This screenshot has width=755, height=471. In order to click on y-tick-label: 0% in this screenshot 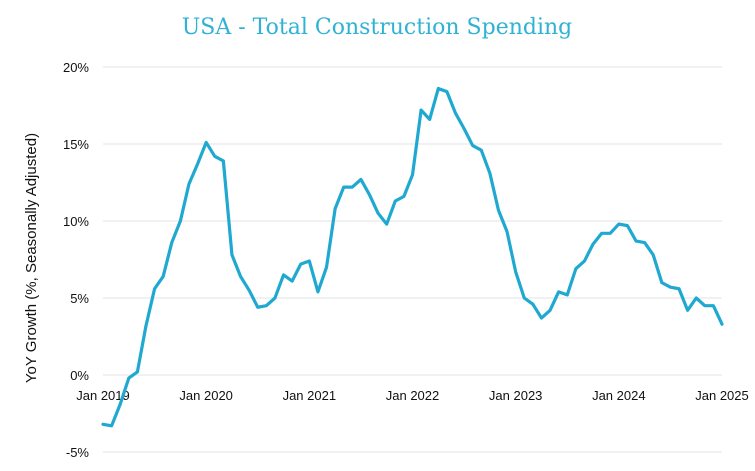, I will do `click(79, 375)`.